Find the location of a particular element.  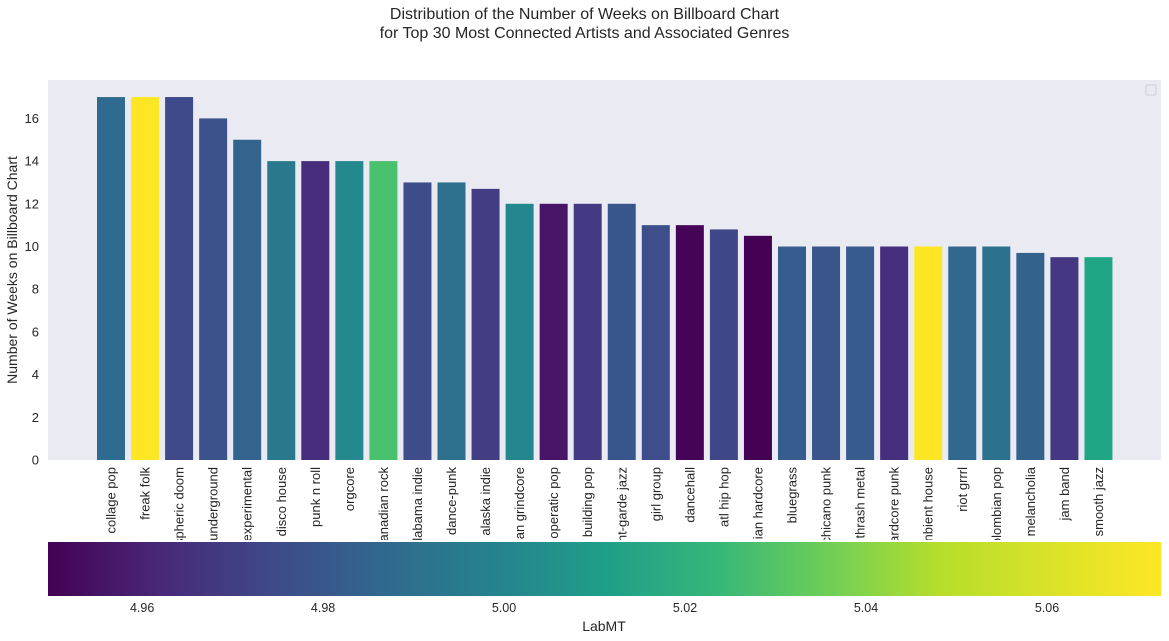

x-tick-label: ian hardcore is located at coordinates (757, 503).